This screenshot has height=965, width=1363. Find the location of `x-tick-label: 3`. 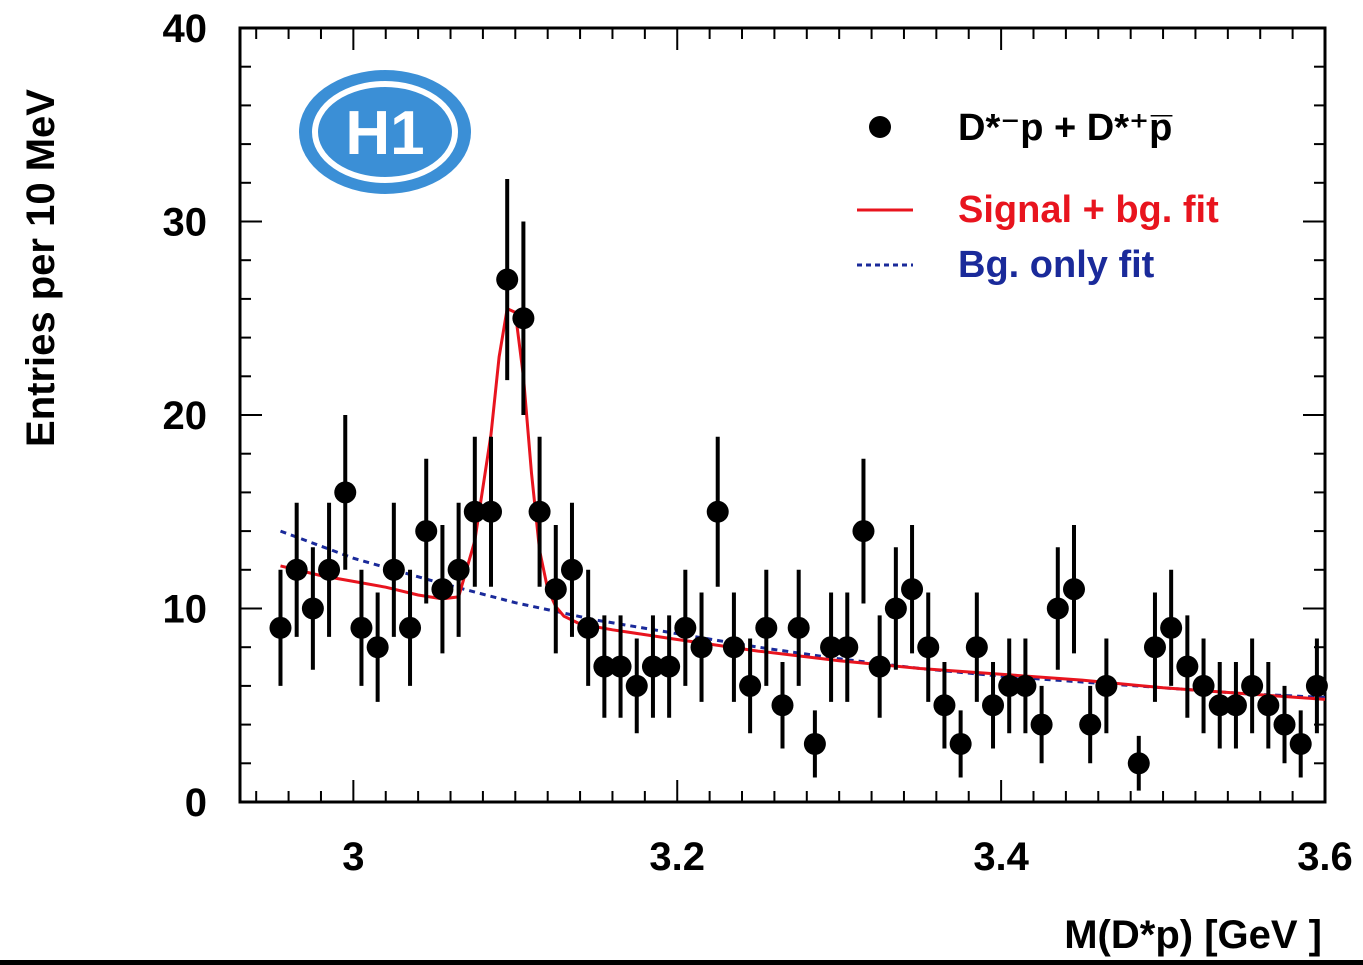

x-tick-label: 3 is located at coordinates (353, 857).